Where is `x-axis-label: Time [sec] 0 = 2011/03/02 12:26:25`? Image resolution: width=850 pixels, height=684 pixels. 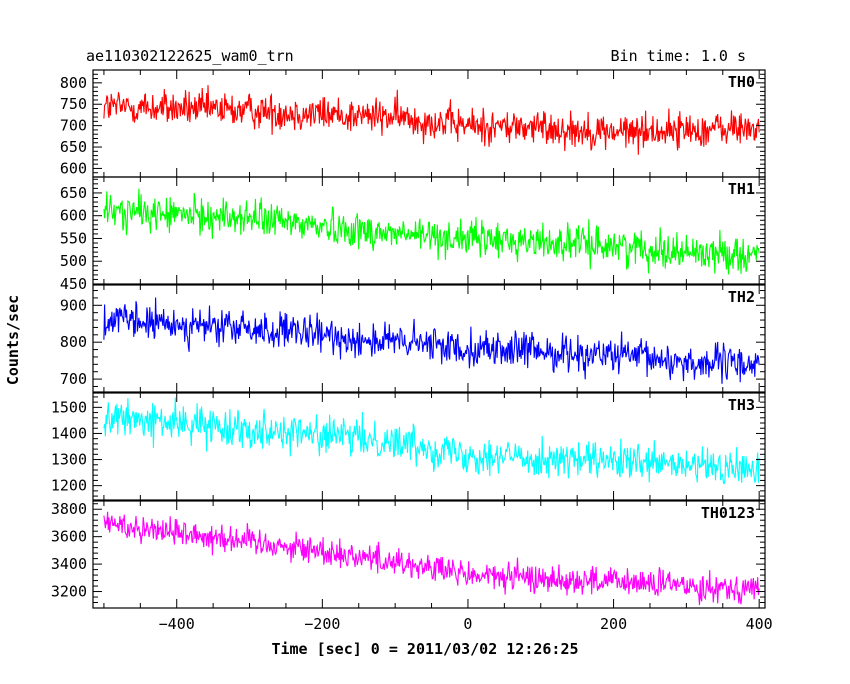
x-axis-label: Time [sec] 0 = 2011/03/02 12:26:25 is located at coordinates (424, 649).